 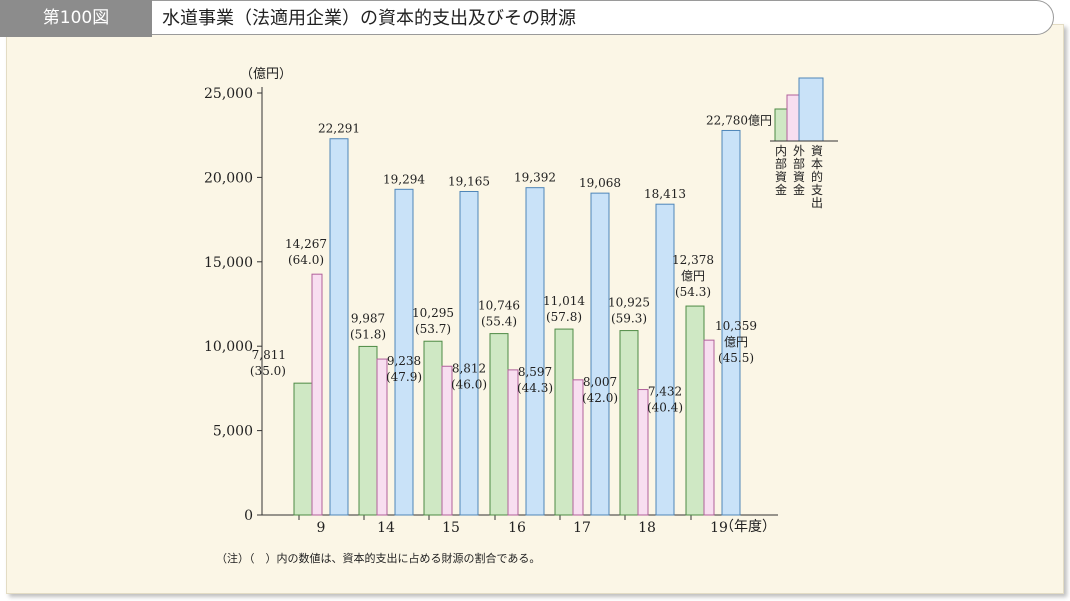 What do you see at coordinates (736, 326) in the screenshot?
I see `external-value-label: 10,359` at bounding box center [736, 326].